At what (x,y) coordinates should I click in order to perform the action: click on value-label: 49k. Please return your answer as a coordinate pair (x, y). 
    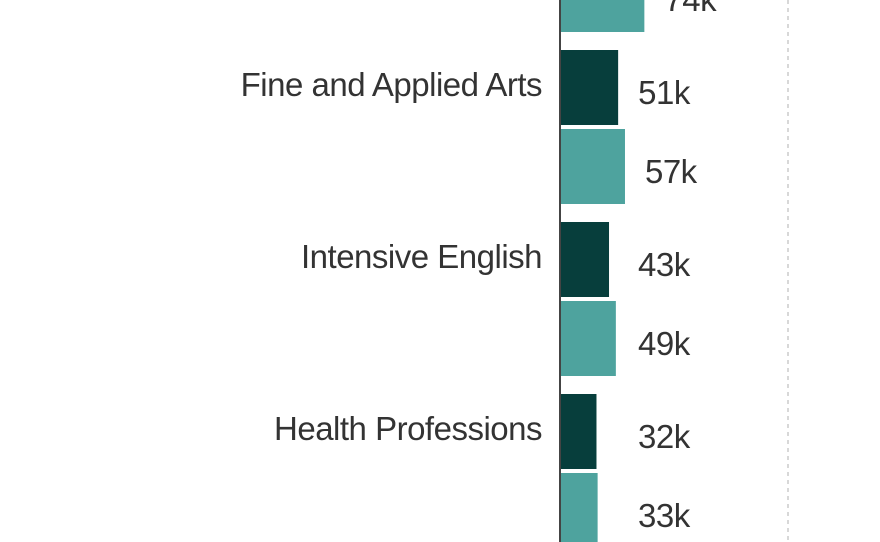
    Looking at the image, I should click on (664, 343).